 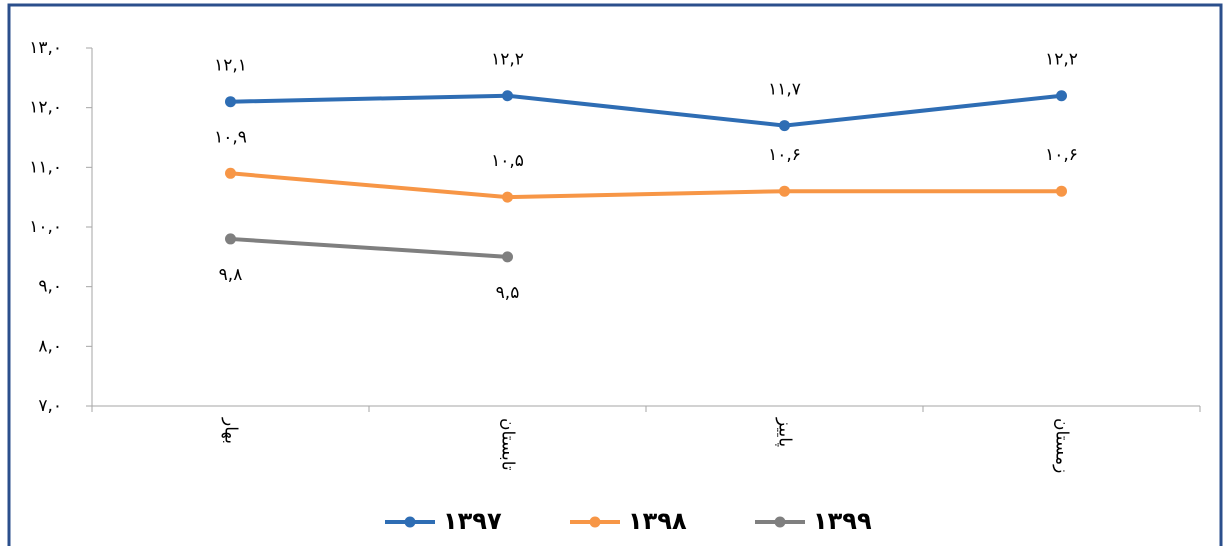 What do you see at coordinates (472, 521) in the screenshot?
I see `legend-label: ۱۳۹۷` at bounding box center [472, 521].